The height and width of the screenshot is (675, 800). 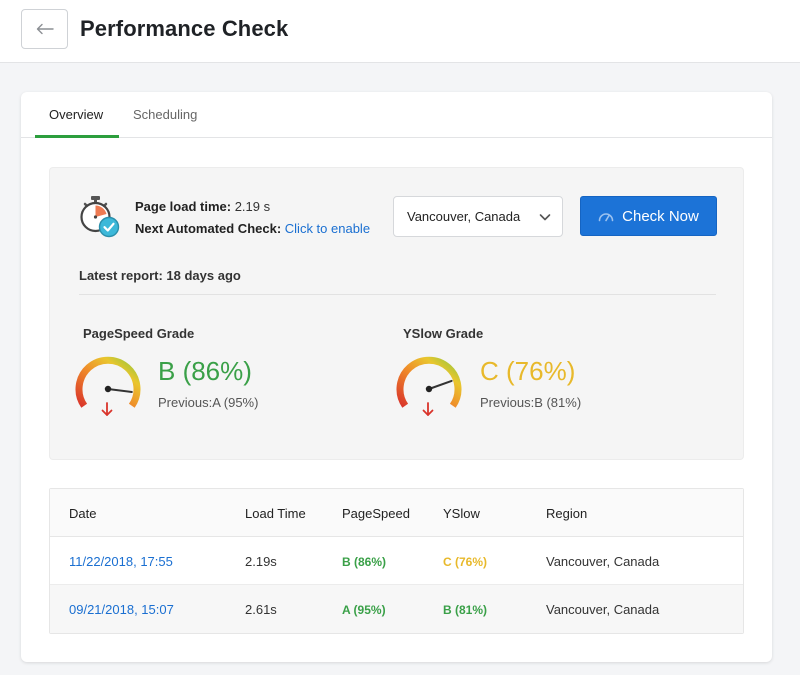 I want to click on column-header-load-time: Load Time, so click(x=275, y=513).